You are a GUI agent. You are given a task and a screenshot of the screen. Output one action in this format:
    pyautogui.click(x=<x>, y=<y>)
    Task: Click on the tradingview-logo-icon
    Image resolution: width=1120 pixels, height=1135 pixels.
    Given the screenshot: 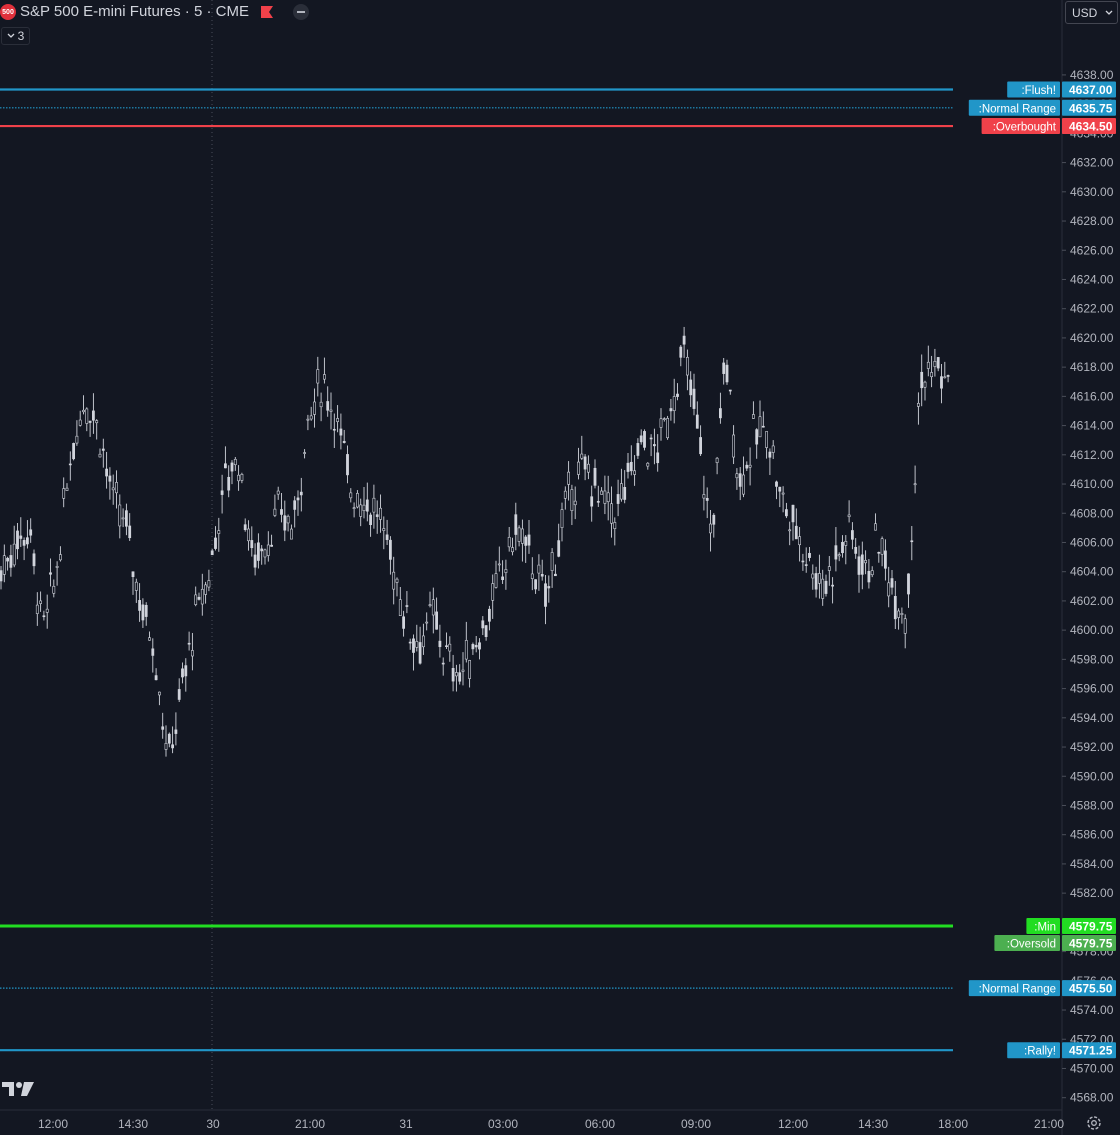 What is the action you would take?
    pyautogui.click(x=18, y=1089)
    